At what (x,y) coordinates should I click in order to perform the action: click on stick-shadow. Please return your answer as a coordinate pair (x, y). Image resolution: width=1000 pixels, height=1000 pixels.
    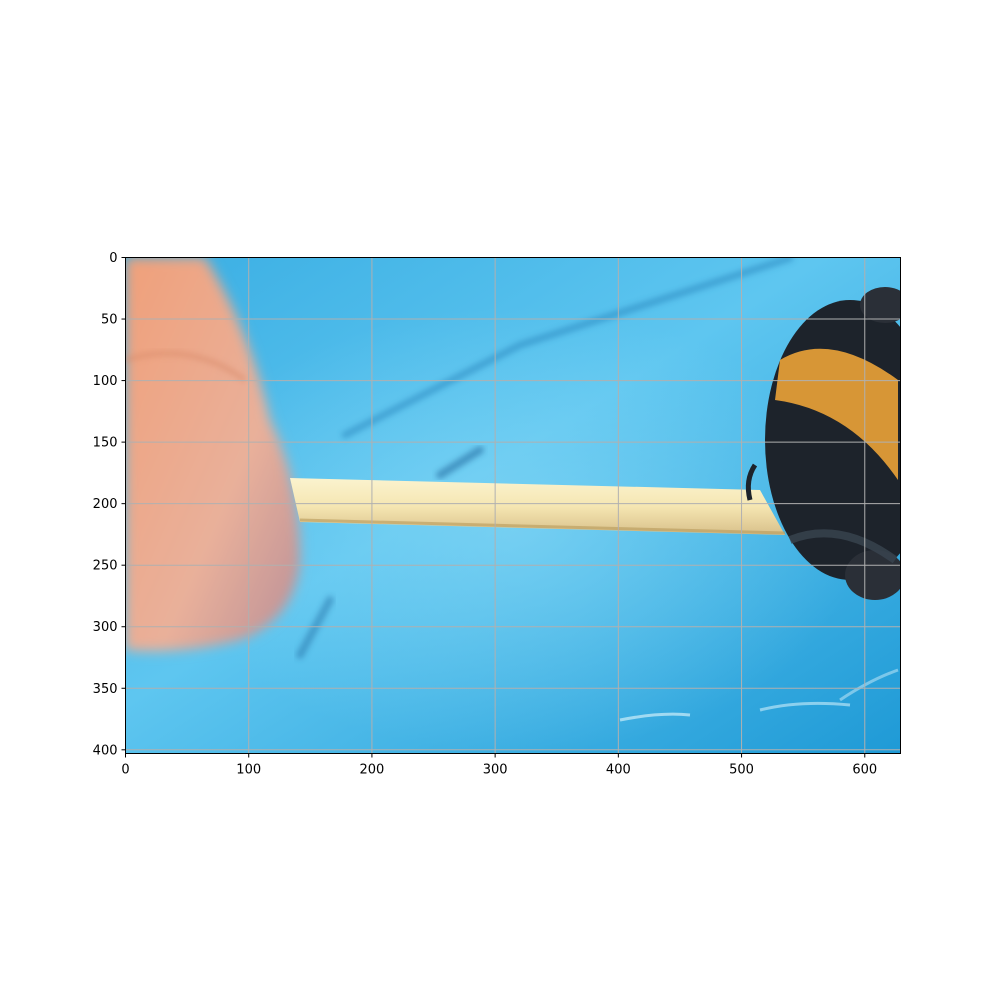
    Looking at the image, I should click on (542, 526).